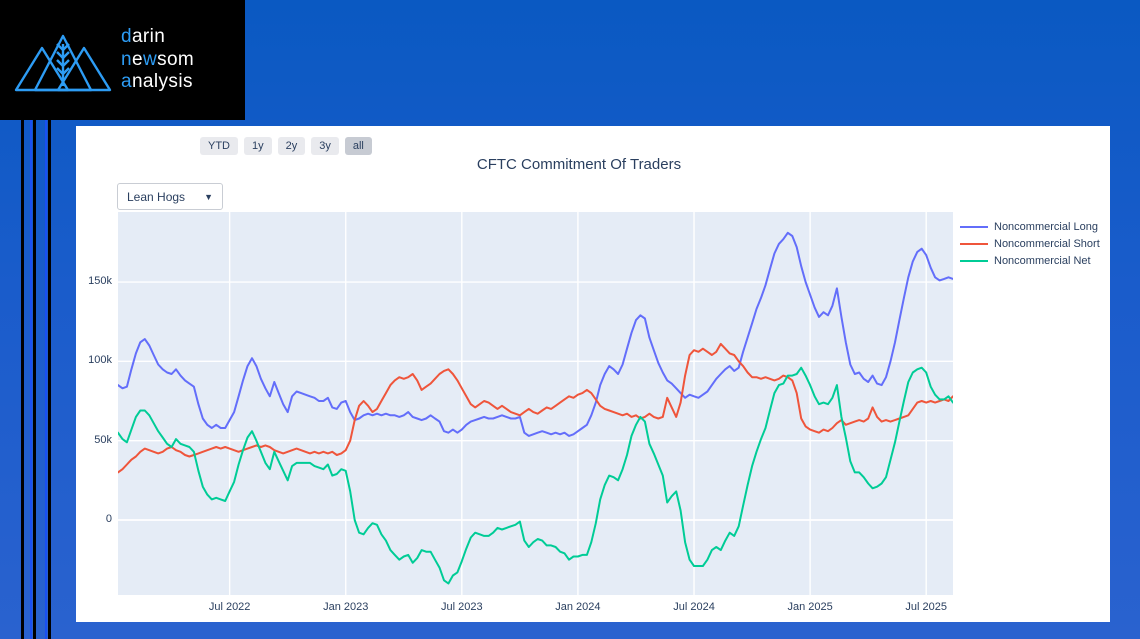 This screenshot has width=1140, height=639. I want to click on logo-wordmark-line: newsom, so click(157, 60).